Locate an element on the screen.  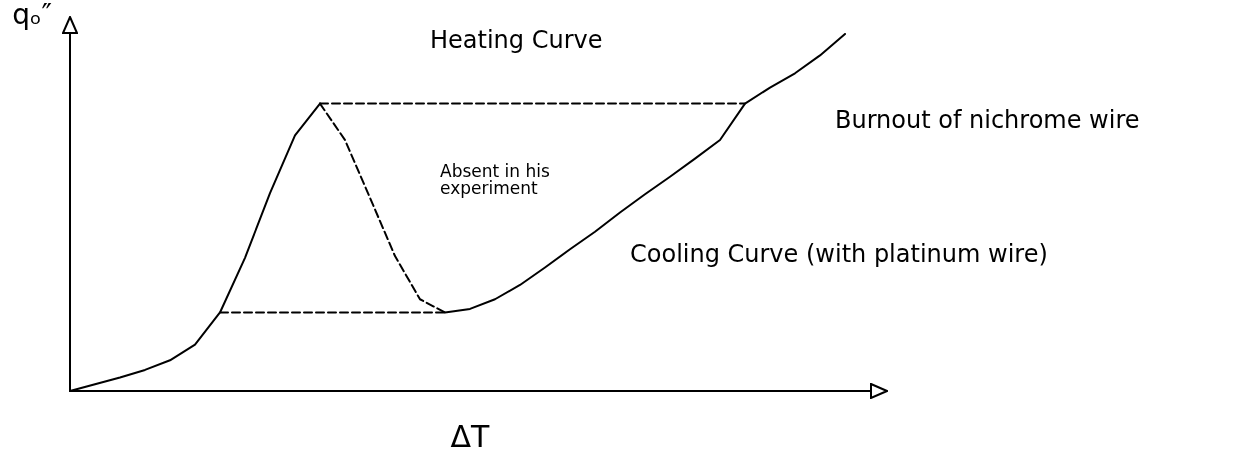
y-axis-title: qₒ″ is located at coordinates (32, 15).